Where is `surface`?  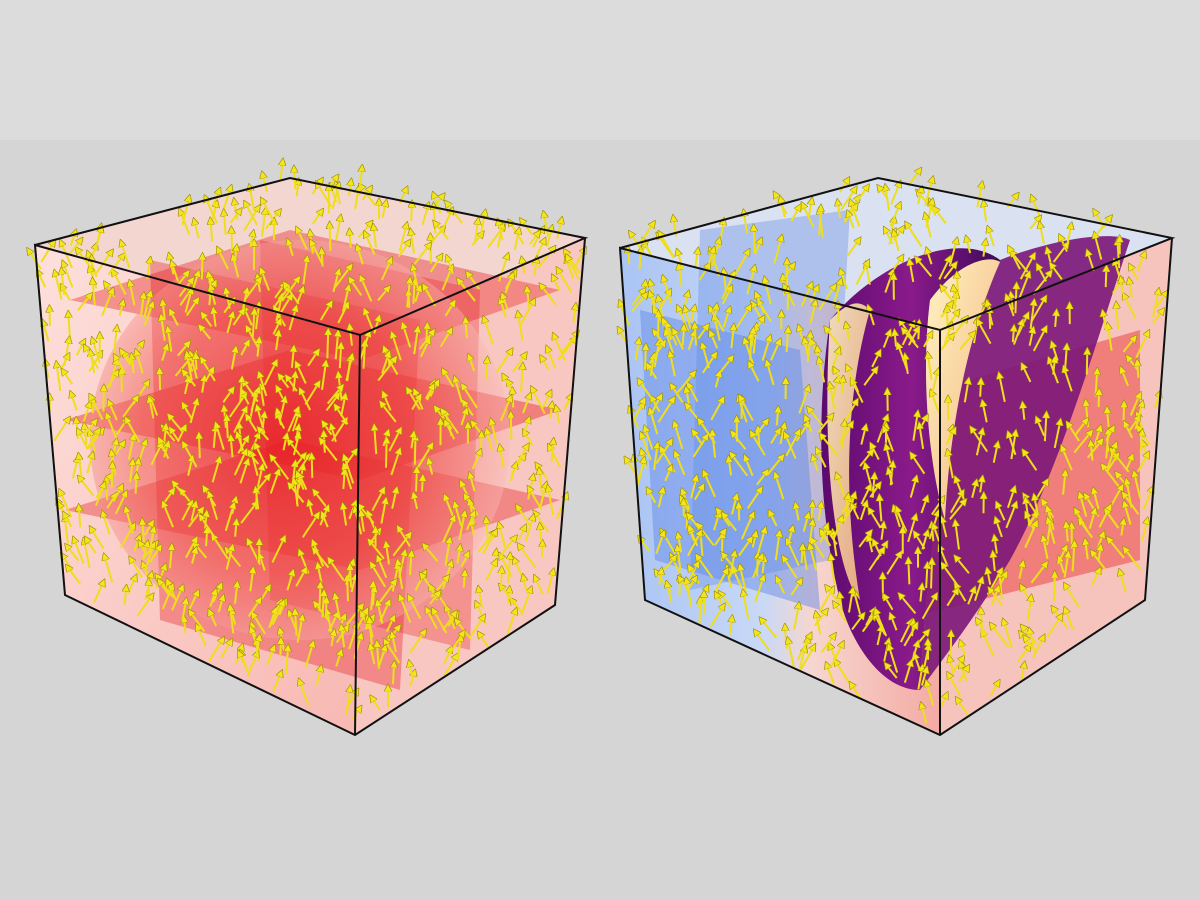
surface is located at coordinates (1025, 463).